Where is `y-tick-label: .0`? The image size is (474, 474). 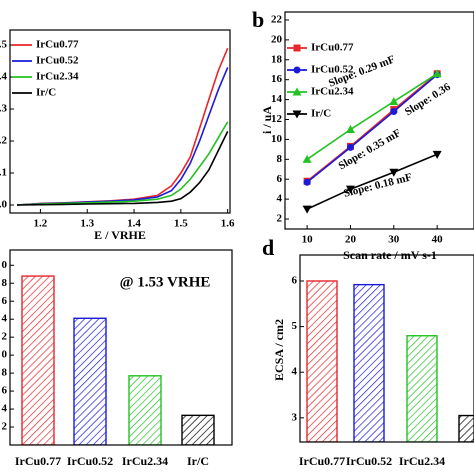
y-tick-label: .0 is located at coordinates (4, 205).